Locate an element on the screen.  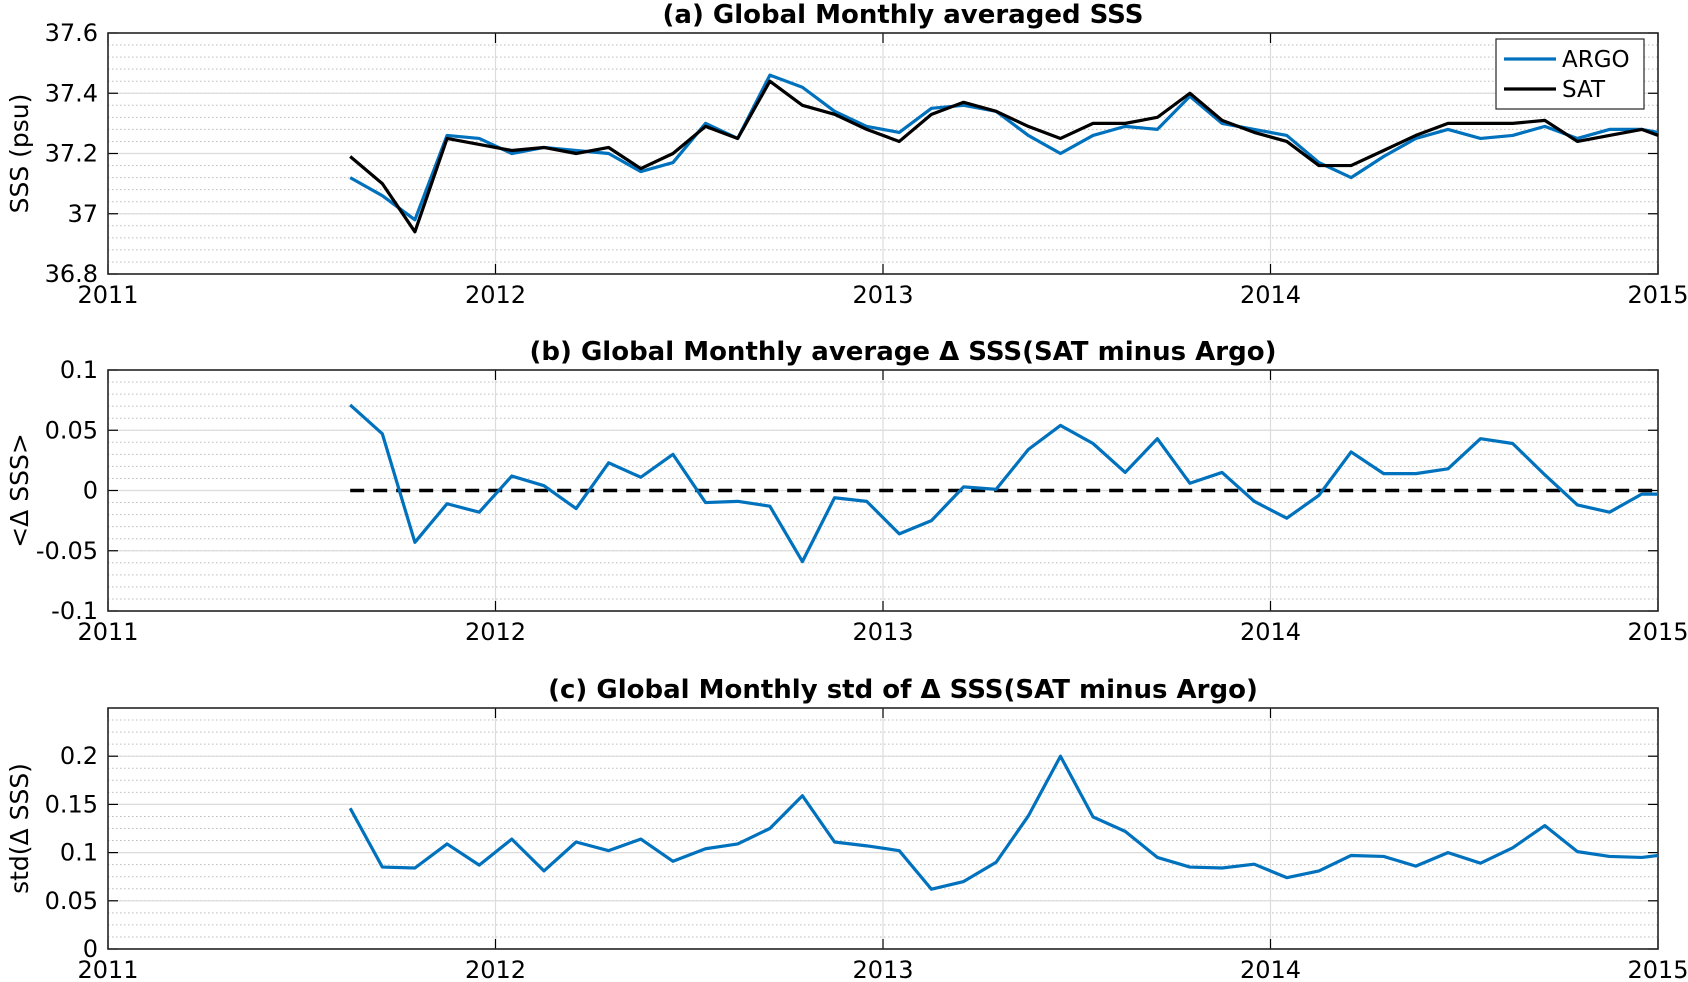
y-tick-label: 0.2 is located at coordinates (79, 756).